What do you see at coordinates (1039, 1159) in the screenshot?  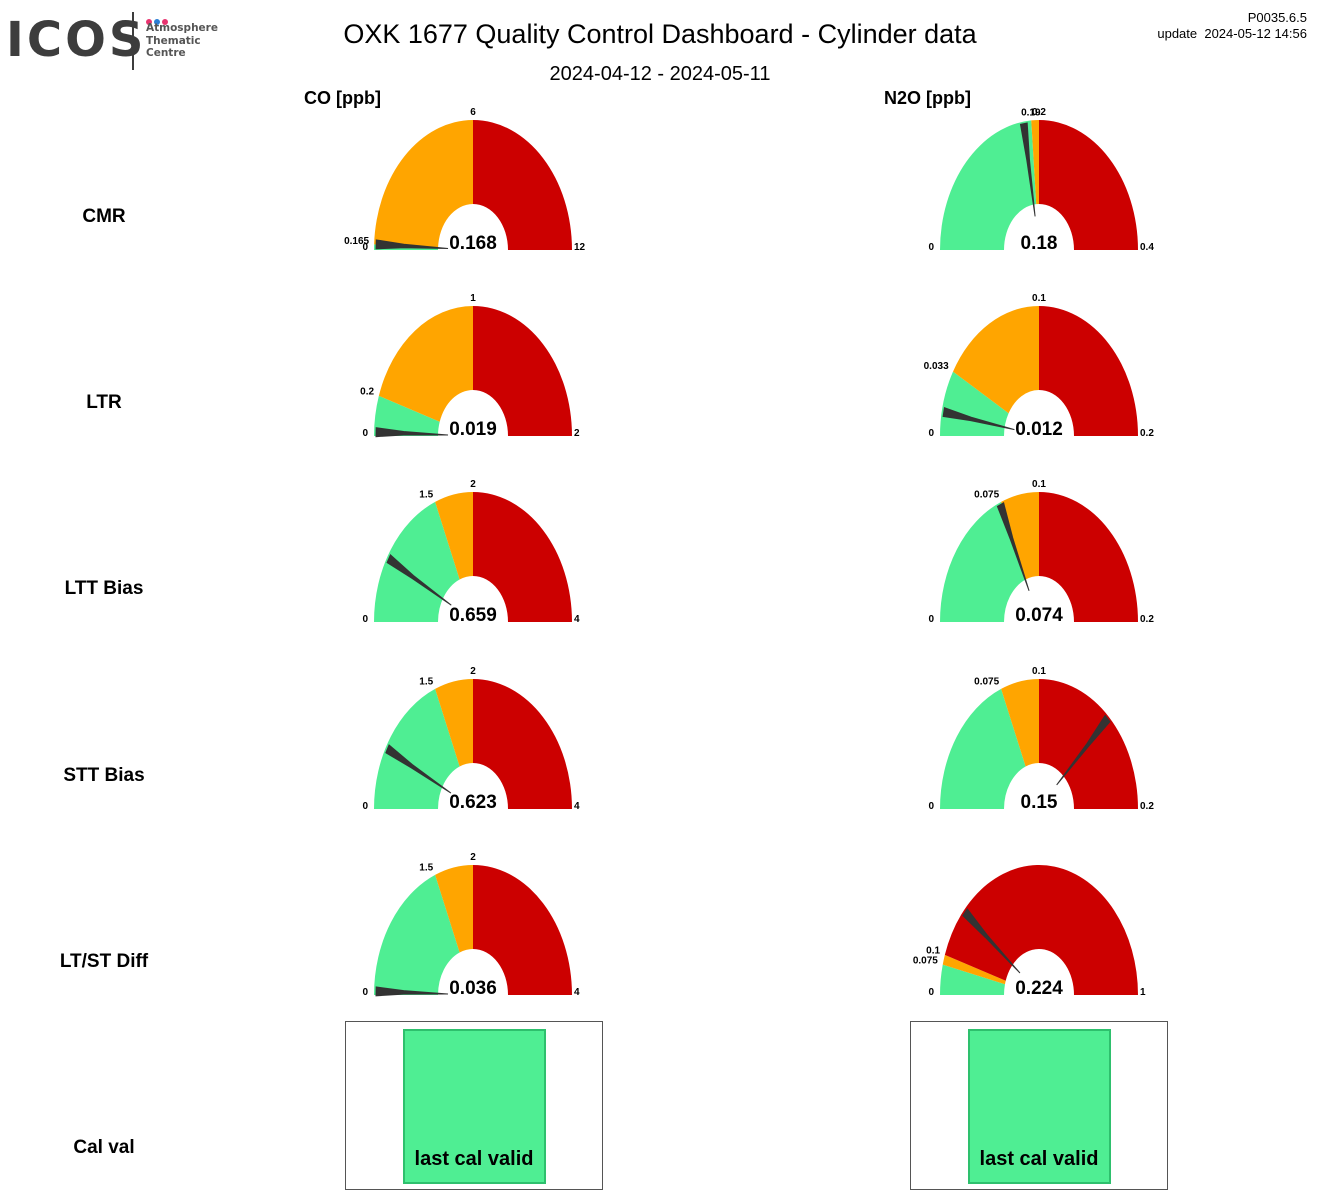 I see `cal-status-label: last cal valid` at bounding box center [1039, 1159].